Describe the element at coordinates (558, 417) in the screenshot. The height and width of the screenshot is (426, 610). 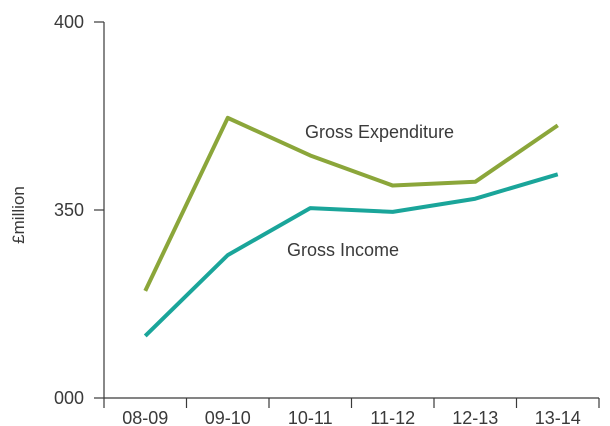
I see `x-tick-label: 13-14` at that location.